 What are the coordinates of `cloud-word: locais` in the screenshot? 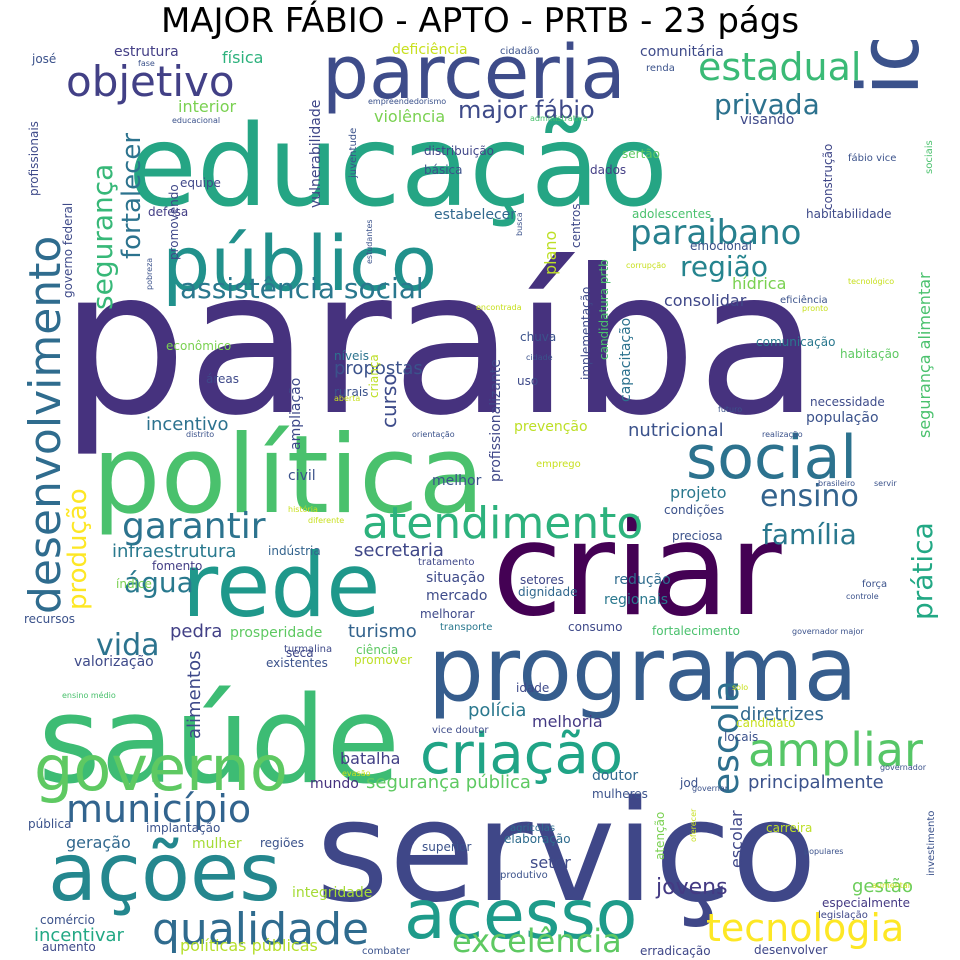 It's located at (741, 737).